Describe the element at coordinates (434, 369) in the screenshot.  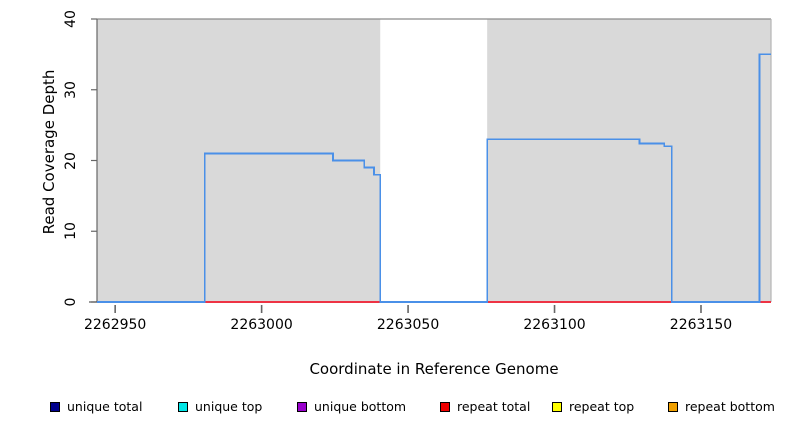
I see `x-axis-title: Coordinate in Reference Genome` at that location.